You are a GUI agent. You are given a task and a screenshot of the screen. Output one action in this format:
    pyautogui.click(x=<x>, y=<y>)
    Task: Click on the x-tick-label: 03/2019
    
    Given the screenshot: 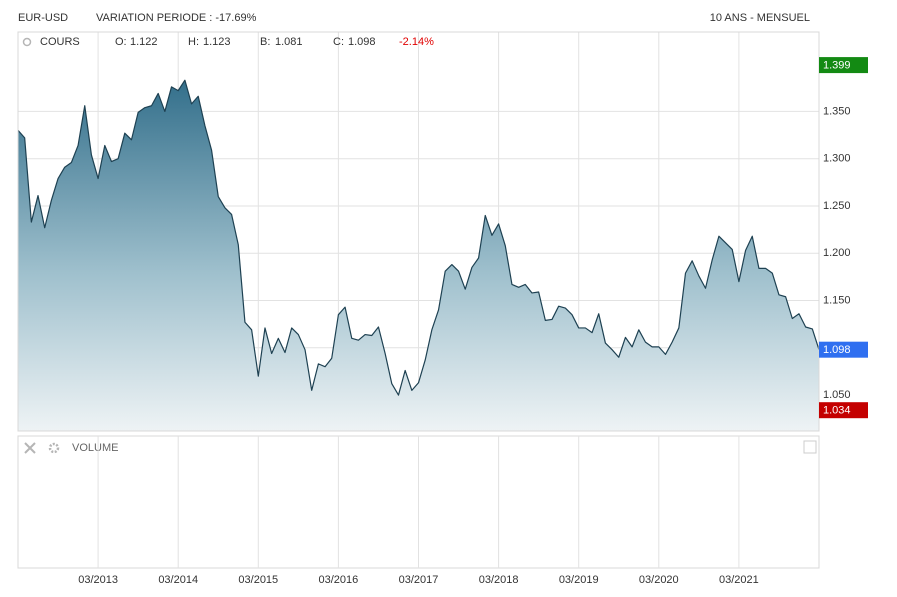 What is the action you would take?
    pyautogui.click(x=579, y=580)
    